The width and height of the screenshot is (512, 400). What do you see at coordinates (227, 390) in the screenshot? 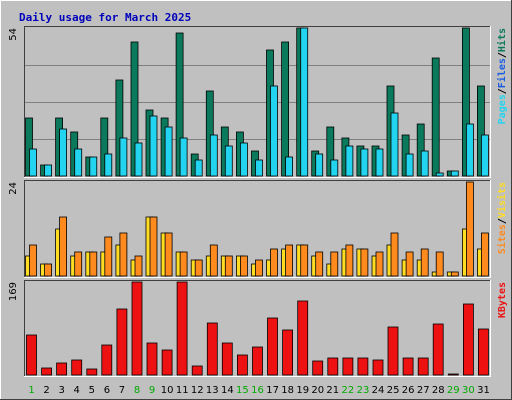
I see `x-tick-label: 14` at bounding box center [227, 390].